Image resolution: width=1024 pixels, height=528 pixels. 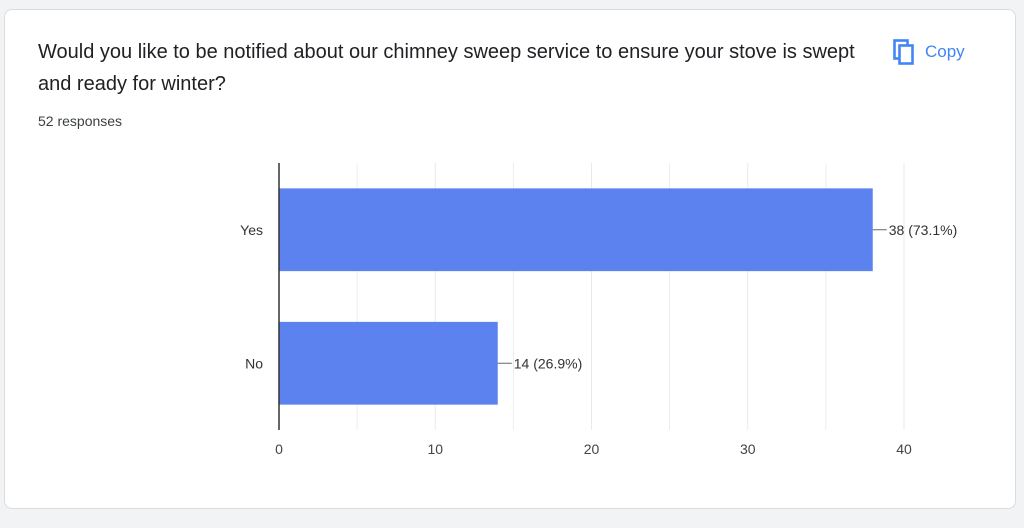 I want to click on copy-label: Copy, so click(x=945, y=51).